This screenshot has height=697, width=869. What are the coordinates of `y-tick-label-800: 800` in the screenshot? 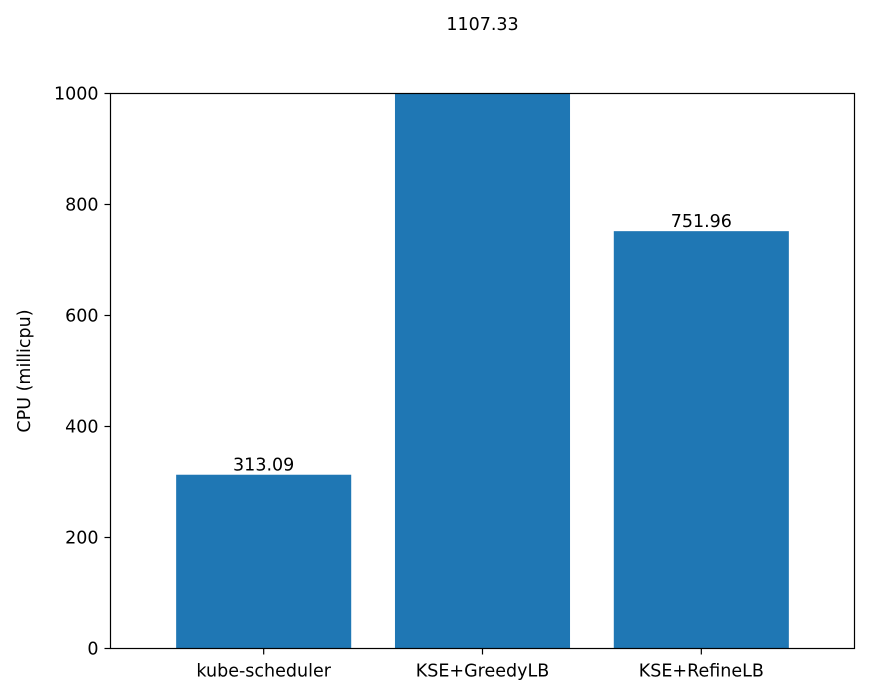 It's located at (81, 206).